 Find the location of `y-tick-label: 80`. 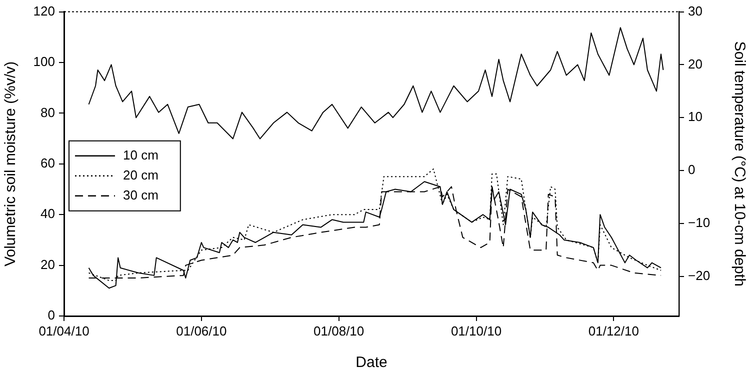

y-tick-label: 80 is located at coordinates (47, 112).